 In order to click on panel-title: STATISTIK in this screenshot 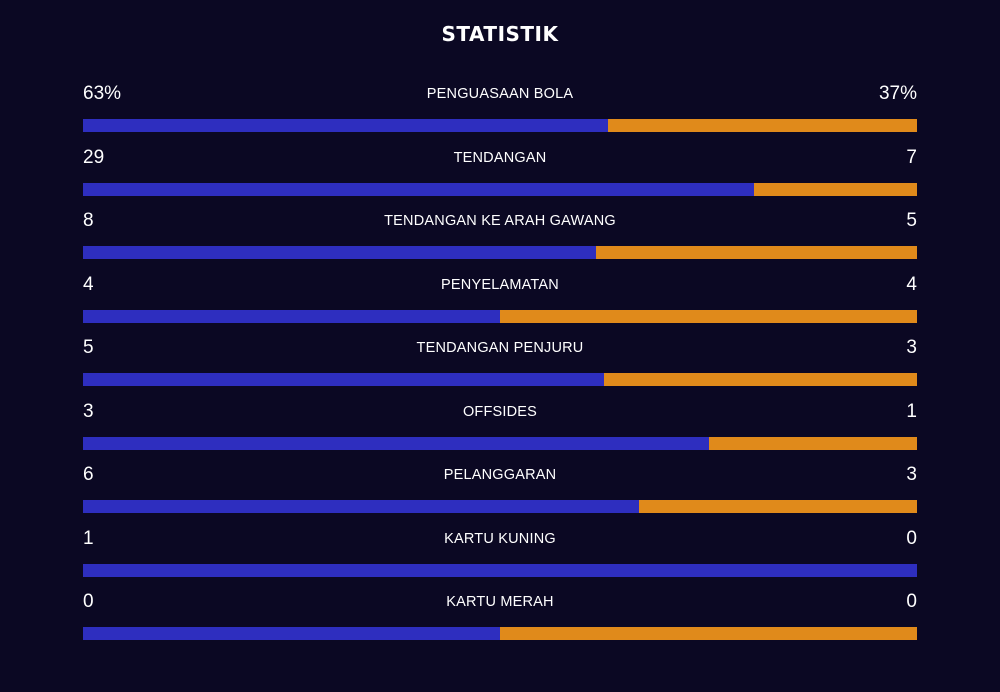, I will do `click(500, 34)`.